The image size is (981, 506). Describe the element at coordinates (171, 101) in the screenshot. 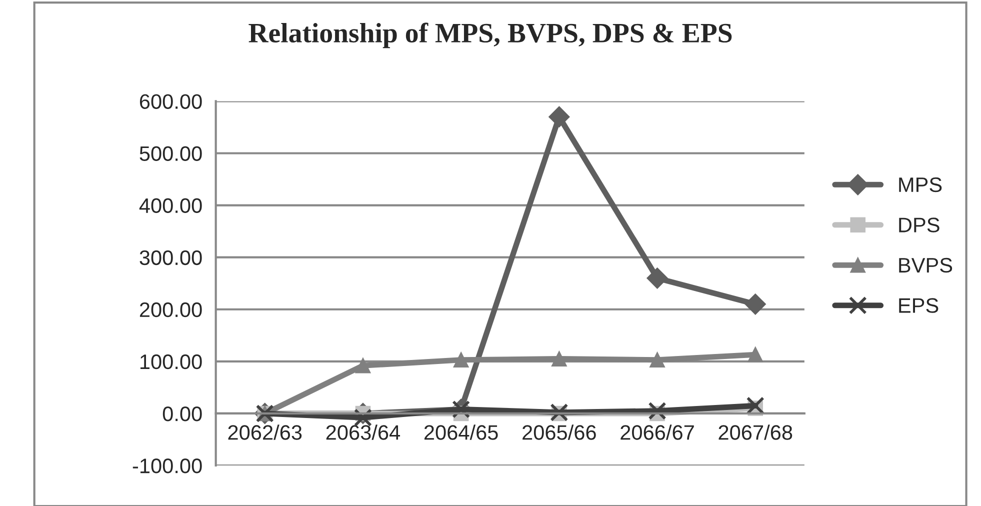

I see `y-tick-label: 600.00` at that location.